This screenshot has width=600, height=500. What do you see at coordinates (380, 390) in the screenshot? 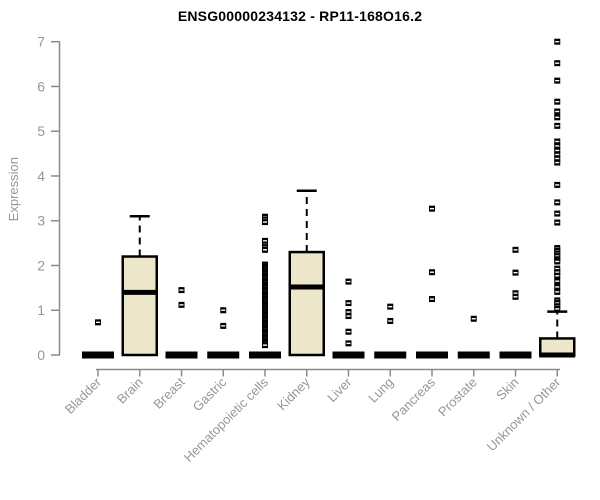
I see `x-tick-label: Lung` at bounding box center [380, 390].